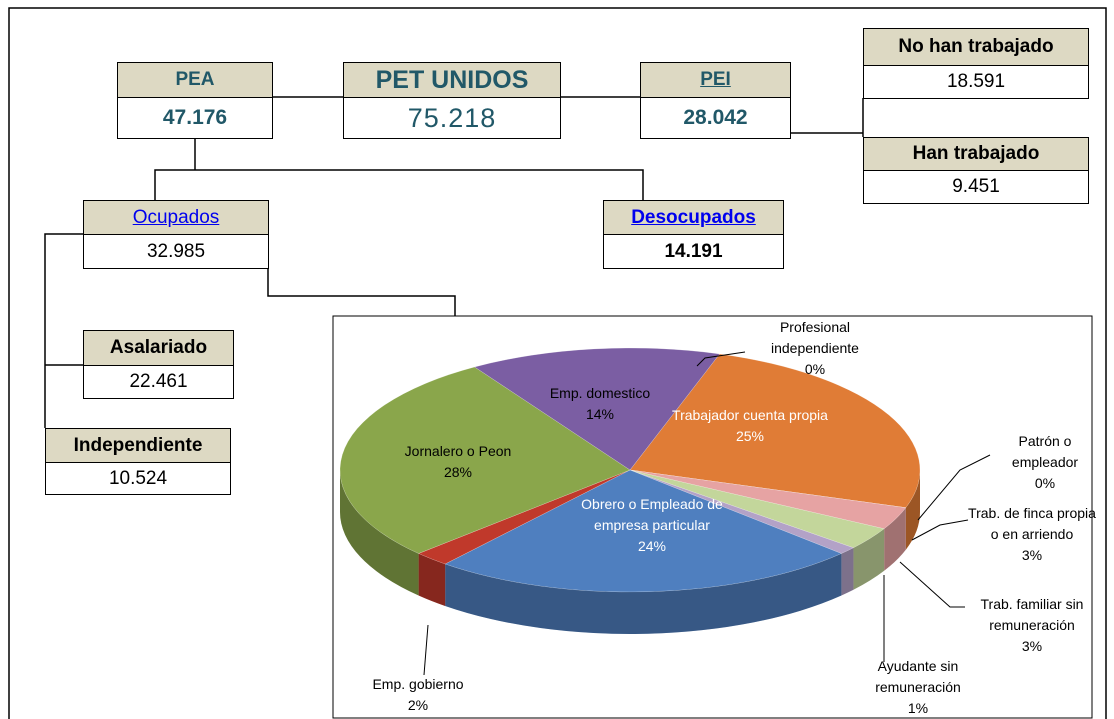 The width and height of the screenshot is (1114, 719). I want to click on node-value: 47.176, so click(195, 118).